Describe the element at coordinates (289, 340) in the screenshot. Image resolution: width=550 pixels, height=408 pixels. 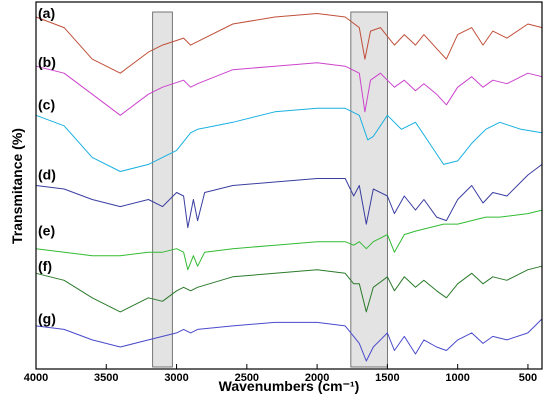
I see `series-line-g` at that location.